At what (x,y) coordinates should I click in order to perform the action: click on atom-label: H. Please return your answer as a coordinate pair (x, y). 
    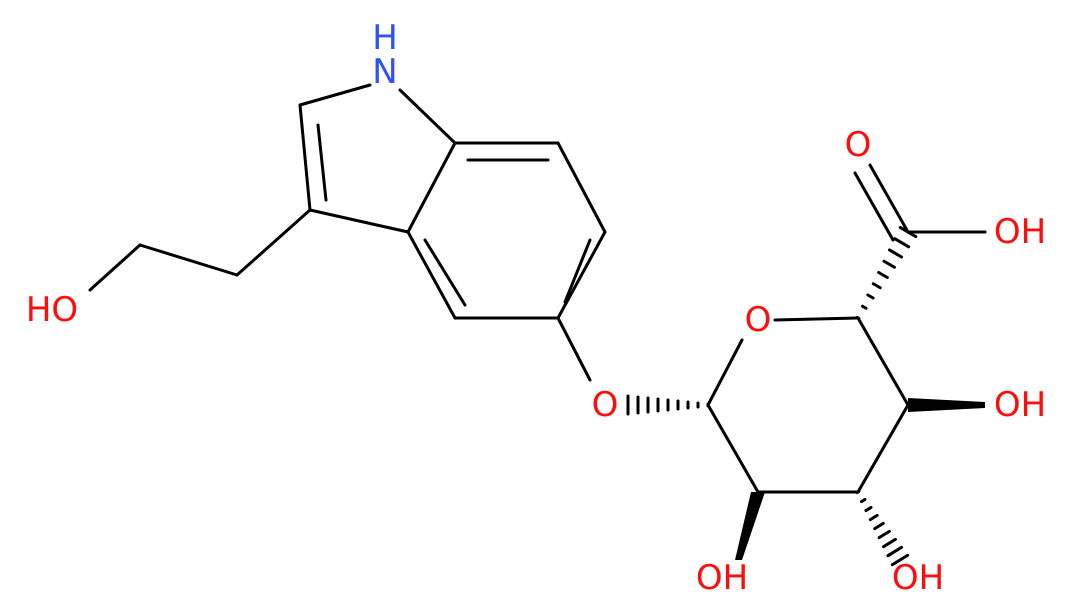
    Looking at the image, I should click on (385, 38).